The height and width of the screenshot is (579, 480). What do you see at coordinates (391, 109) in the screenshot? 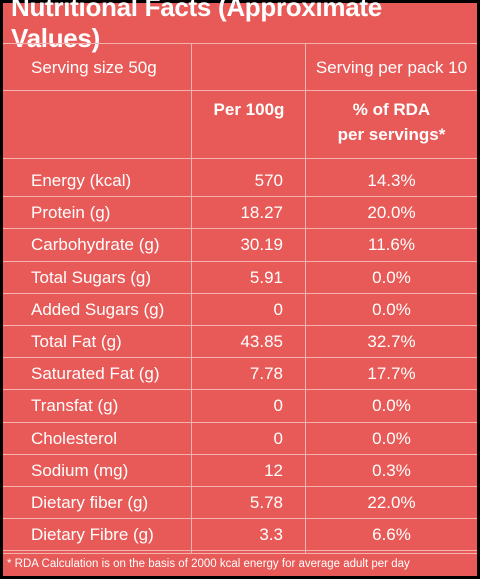
I see `rda-header-line1: % of RDA` at bounding box center [391, 109].